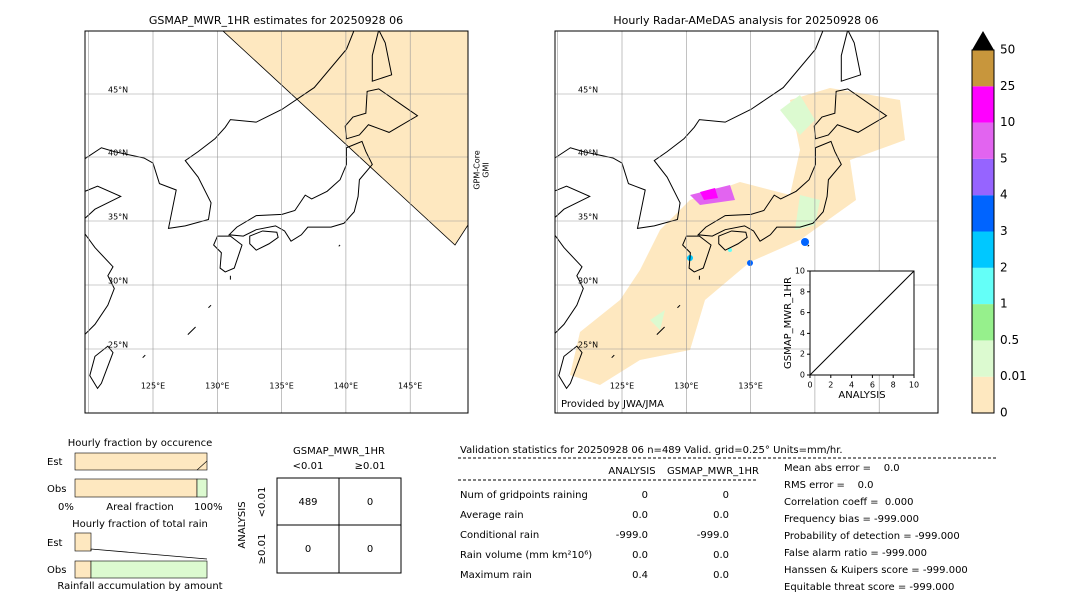 The height and width of the screenshot is (616, 1080). I want to click on cell: 489, so click(307, 502).